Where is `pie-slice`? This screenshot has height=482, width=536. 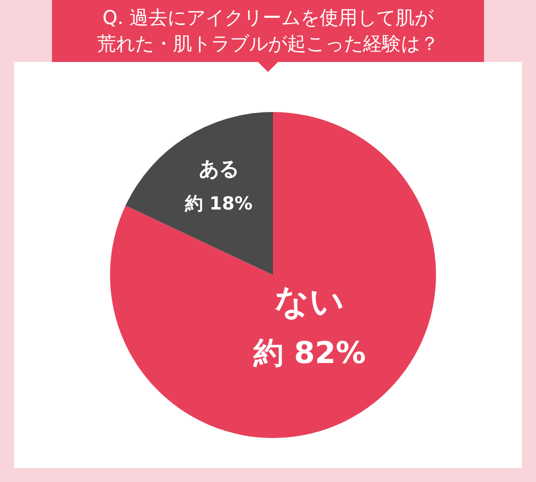
pie-slice is located at coordinates (199, 193).